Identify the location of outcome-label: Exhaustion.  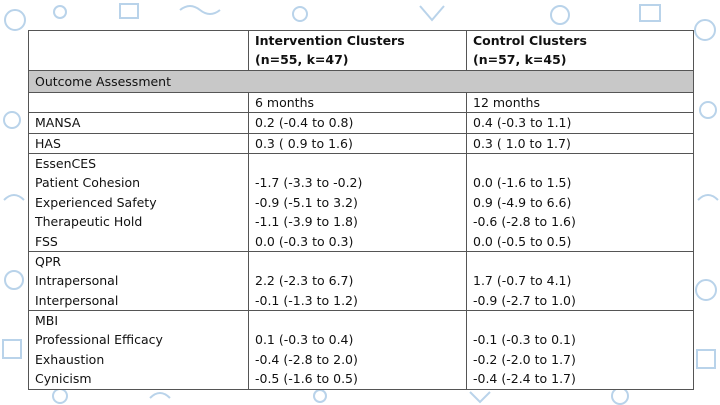
(70, 359).